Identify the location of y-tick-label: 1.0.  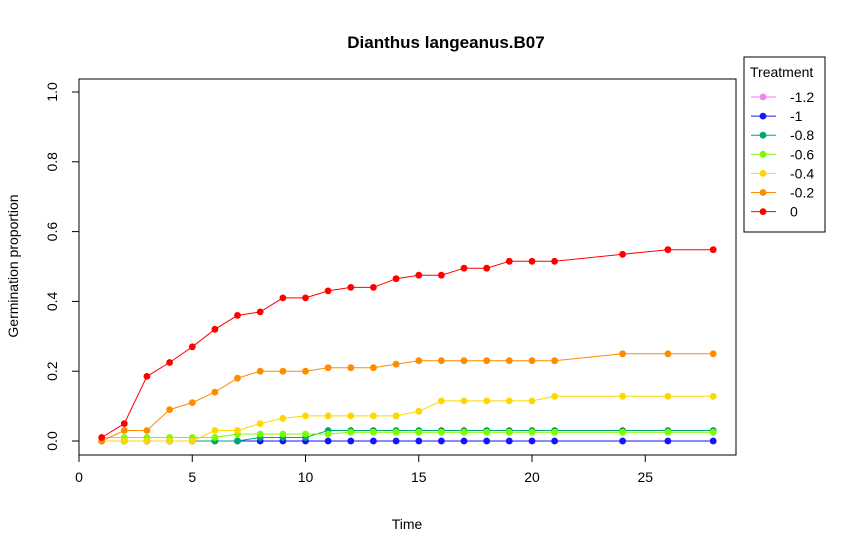
(52, 92).